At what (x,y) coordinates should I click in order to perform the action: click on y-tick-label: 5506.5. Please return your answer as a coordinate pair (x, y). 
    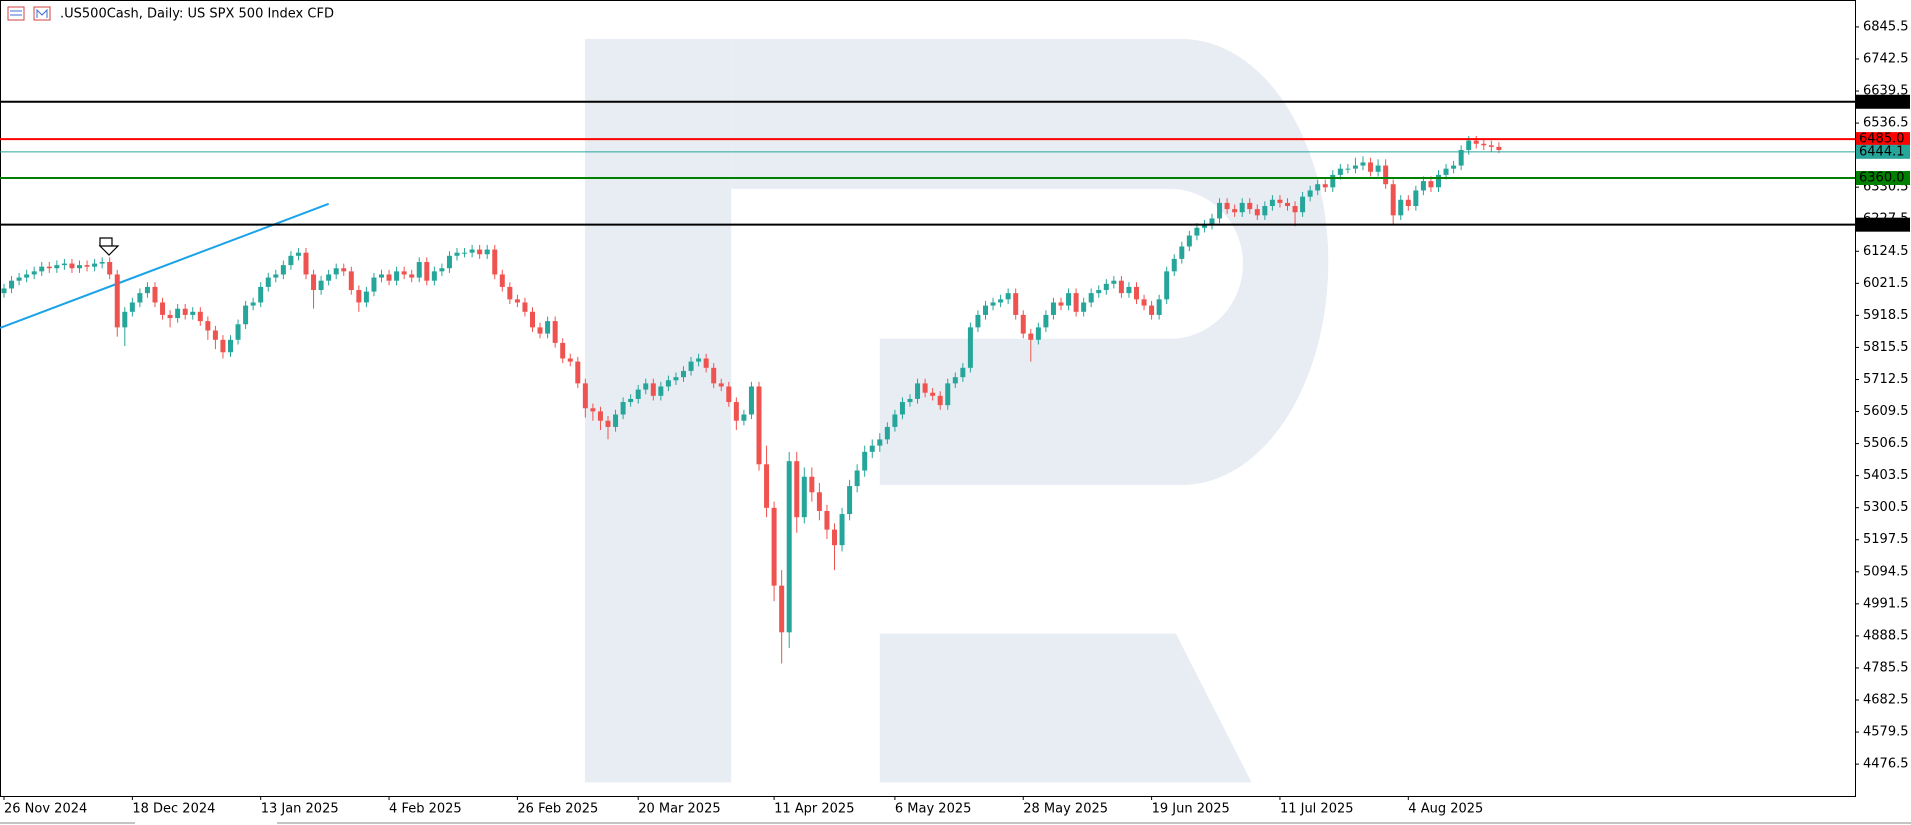
    Looking at the image, I should click on (1886, 443).